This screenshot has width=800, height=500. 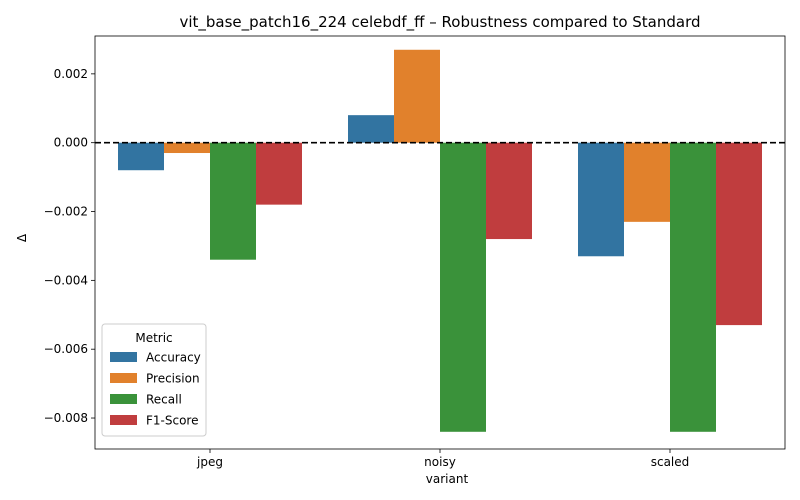 What do you see at coordinates (447, 479) in the screenshot?
I see `x-axis-label: variant` at bounding box center [447, 479].